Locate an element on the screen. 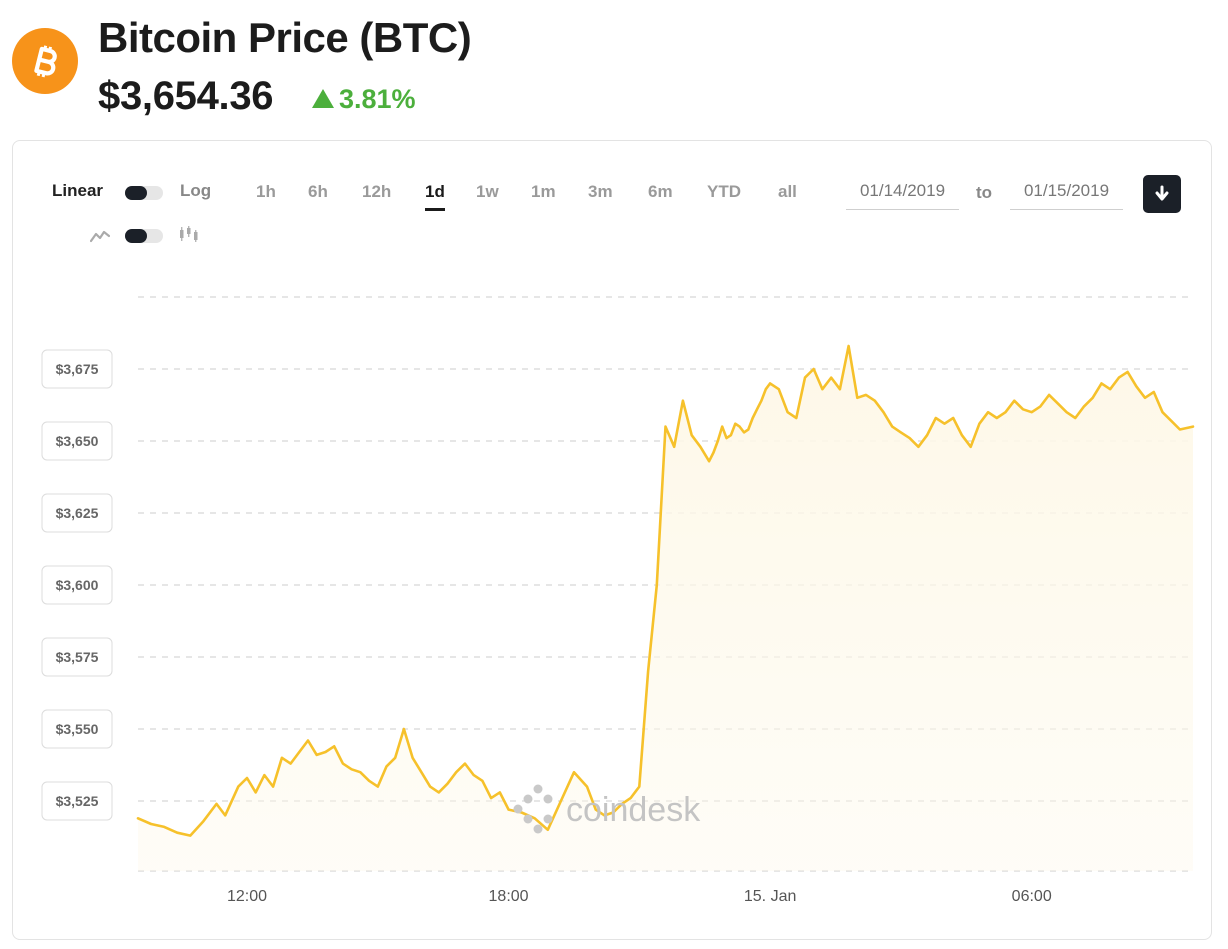  chart-style-toggle-knob is located at coordinates (136, 236).